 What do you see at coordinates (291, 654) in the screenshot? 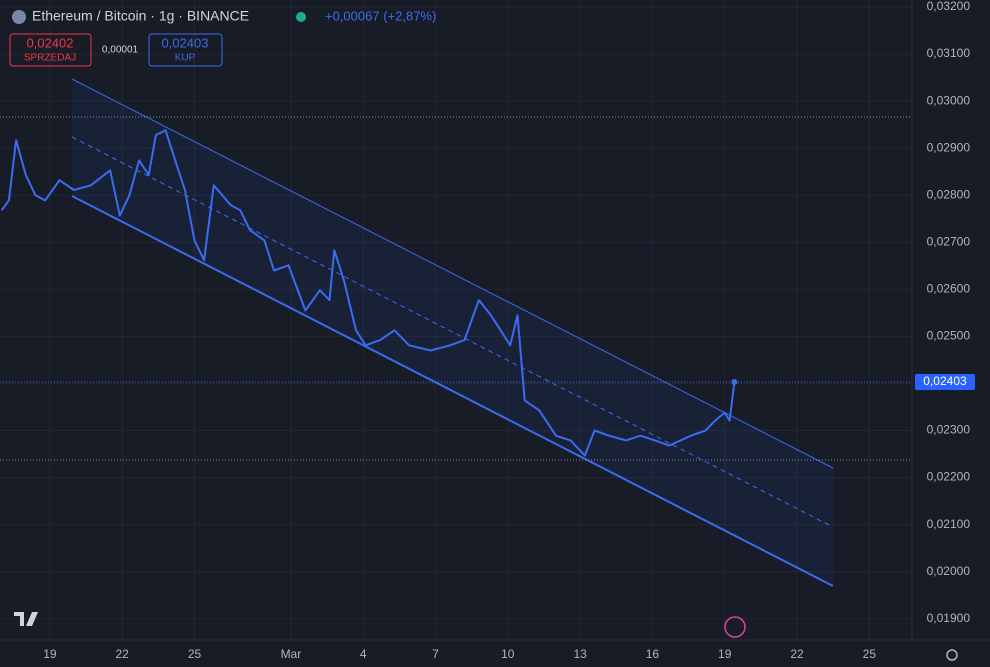
I see `x-tick-label: Mar` at bounding box center [291, 654].